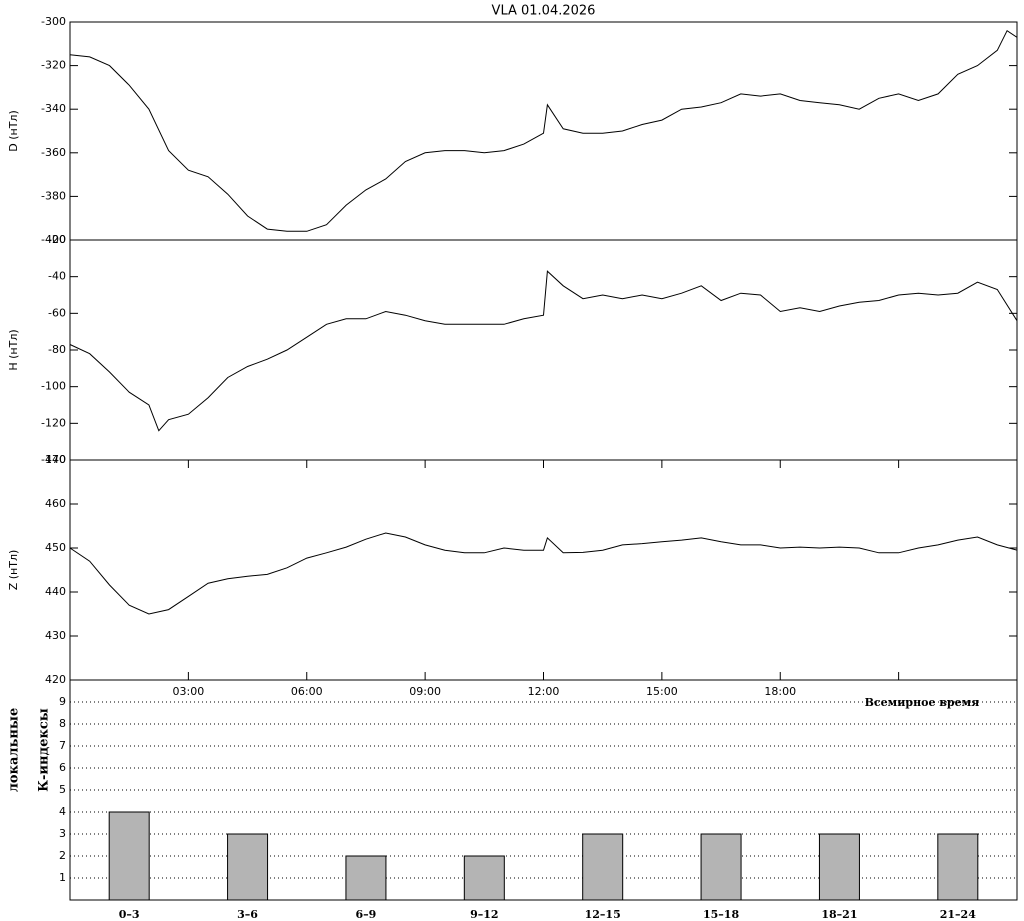 The height and width of the screenshot is (921, 1024). I want to click on y-tick-label: 3, so click(62, 833).